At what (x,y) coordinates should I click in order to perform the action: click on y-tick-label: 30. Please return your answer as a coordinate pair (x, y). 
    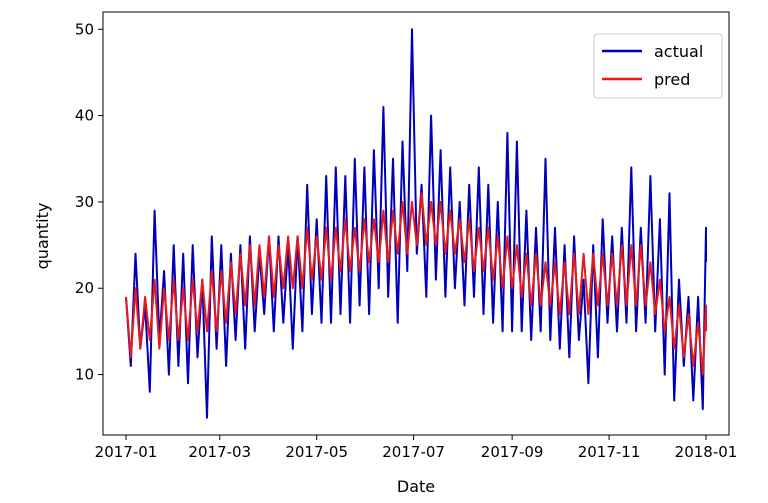
    Looking at the image, I should click on (84, 202).